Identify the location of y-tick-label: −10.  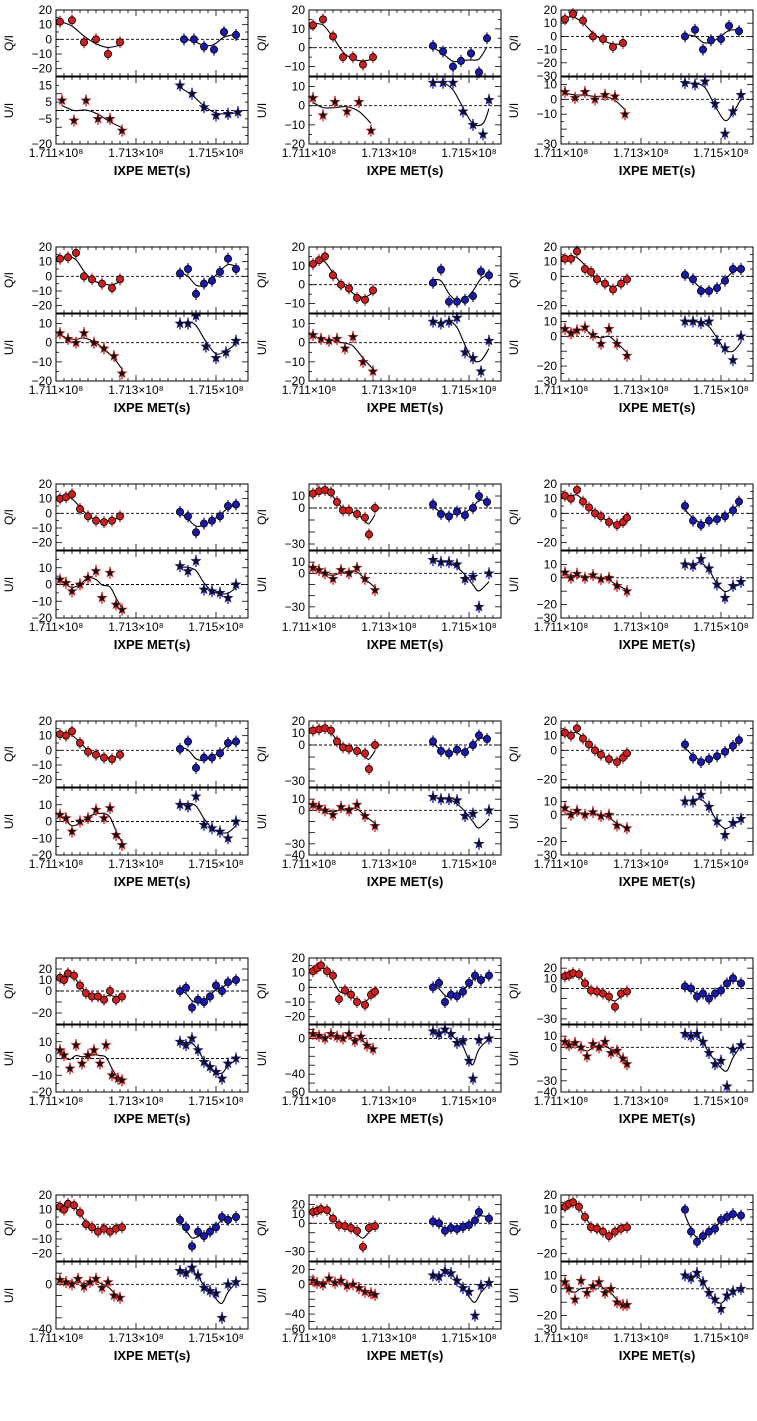
(42, 528).